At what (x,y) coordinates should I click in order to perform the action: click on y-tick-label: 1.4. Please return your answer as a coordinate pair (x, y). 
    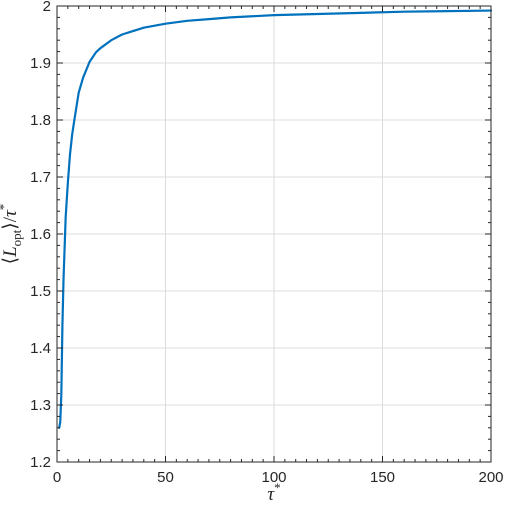
    Looking at the image, I should click on (40, 348).